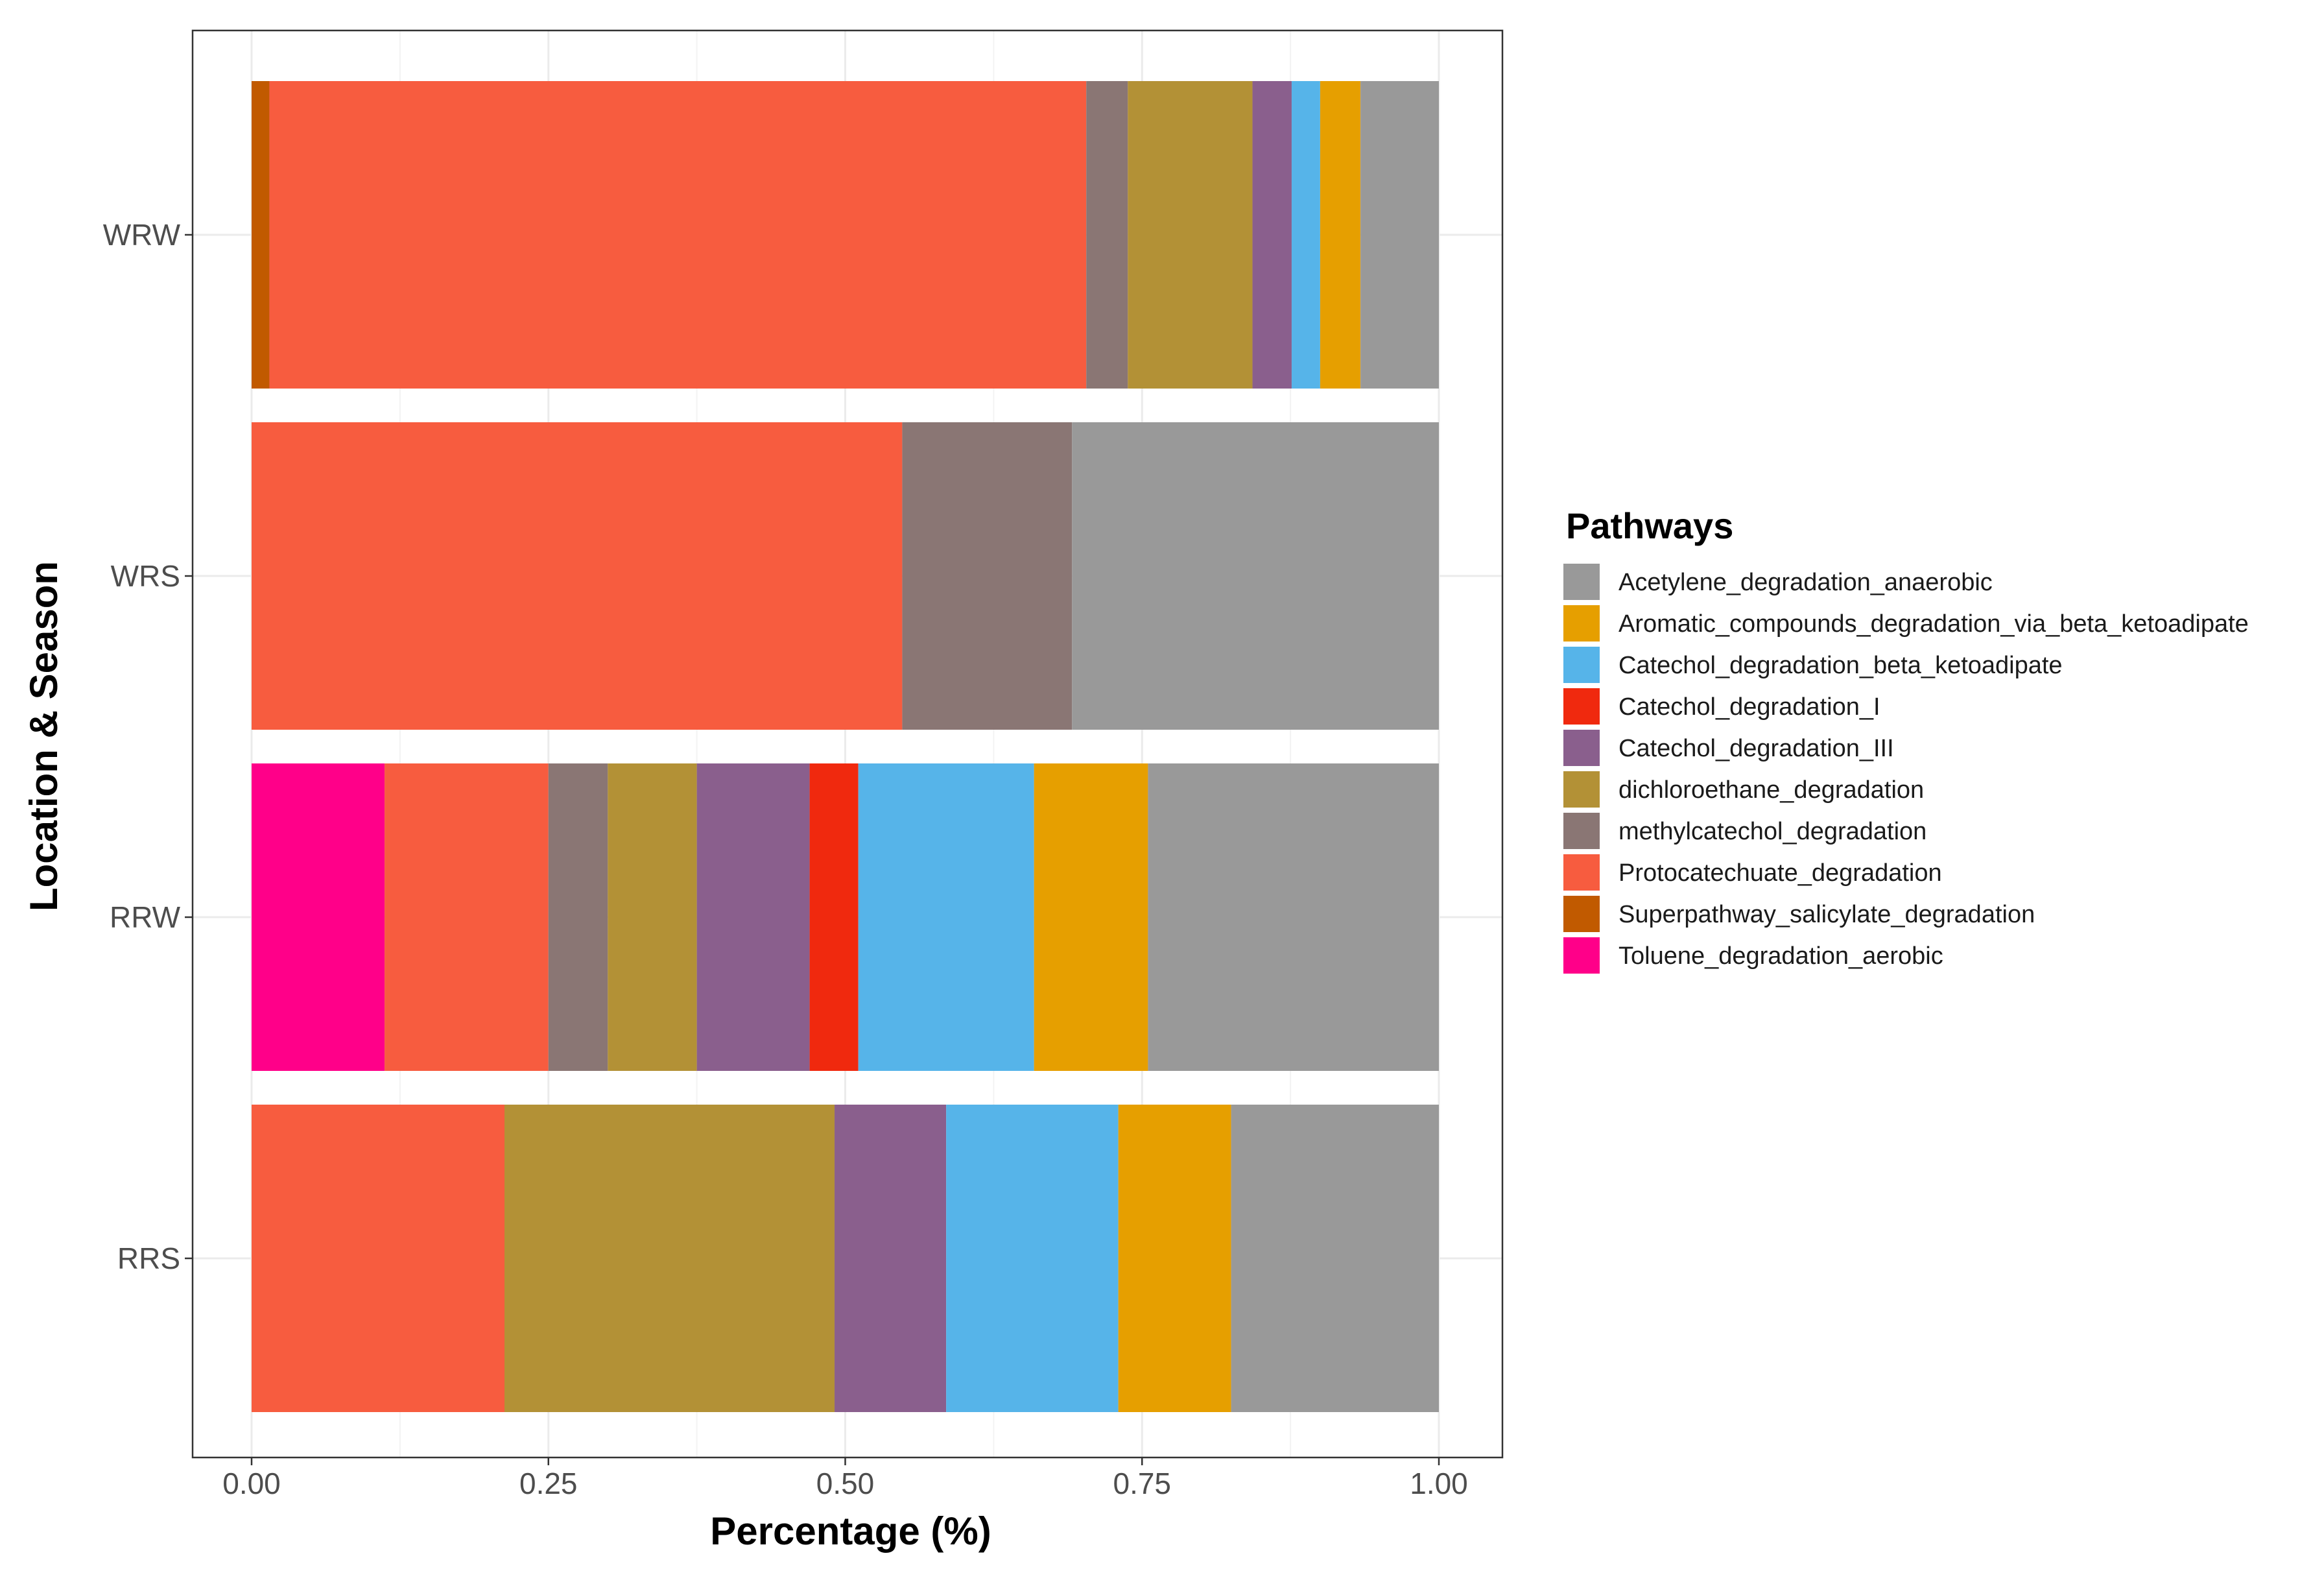 This screenshot has width=2324, height=1571. Describe the element at coordinates (44, 736) in the screenshot. I see `y-axis-title: Location & Season` at that location.